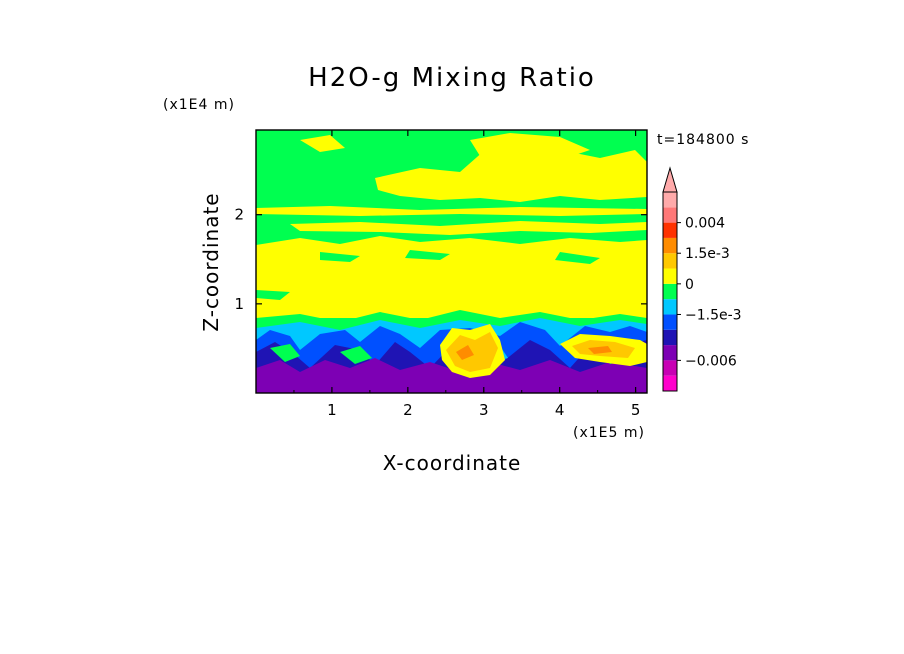 The height and width of the screenshot is (654, 904). I want to click on time-label: t=184800 s, so click(703, 140).